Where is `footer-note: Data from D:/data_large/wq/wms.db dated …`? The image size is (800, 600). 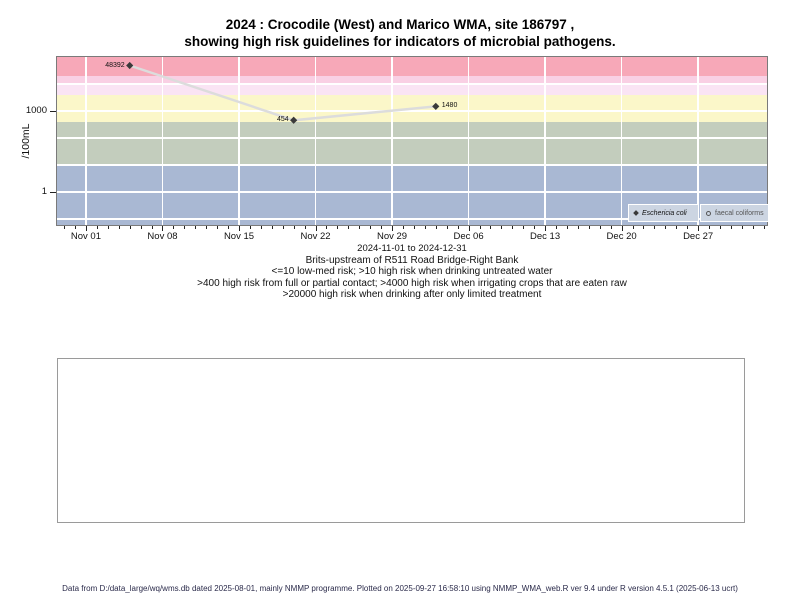
footer-note: Data from D:/data_large/wq/wms.db dated … is located at coordinates (400, 588).